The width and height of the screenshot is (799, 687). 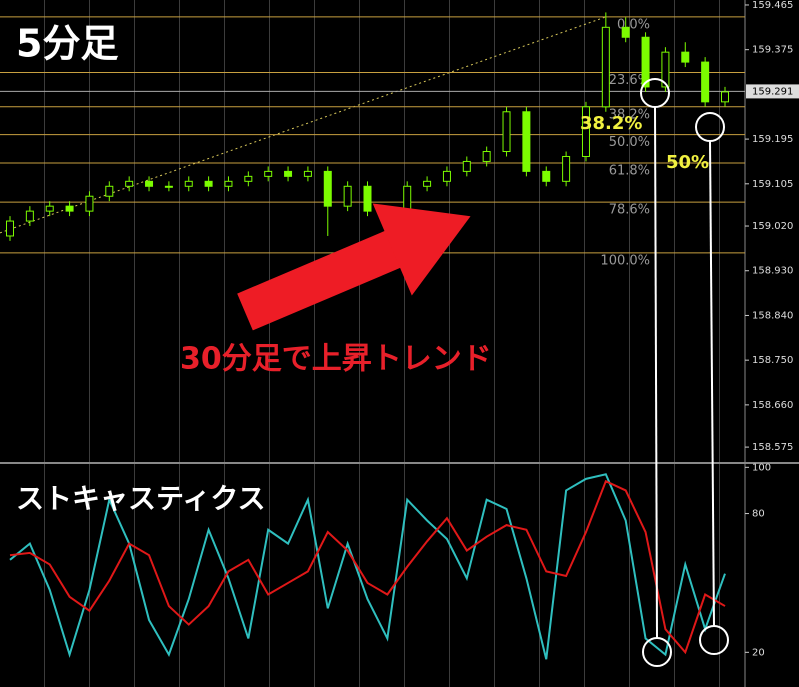 I want to click on trend-arrow, so click(x=354, y=267).